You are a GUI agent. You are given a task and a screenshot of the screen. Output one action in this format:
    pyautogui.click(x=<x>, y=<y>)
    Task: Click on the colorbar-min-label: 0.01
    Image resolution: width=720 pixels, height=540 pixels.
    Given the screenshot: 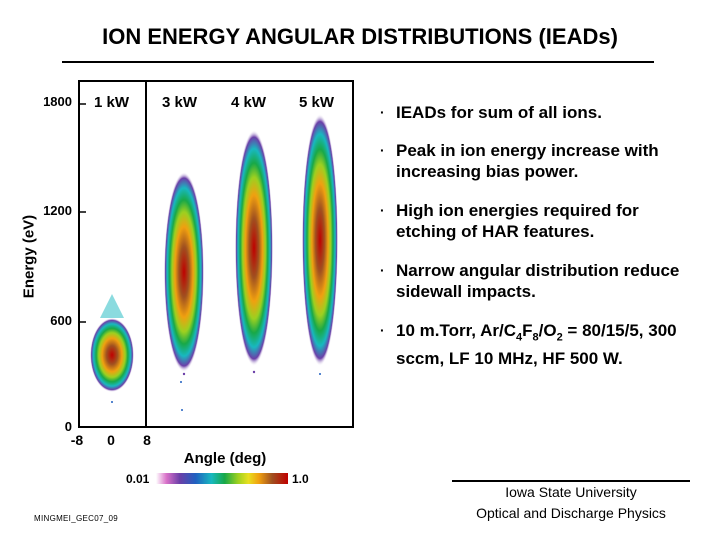 What is the action you would take?
    pyautogui.click(x=138, y=479)
    